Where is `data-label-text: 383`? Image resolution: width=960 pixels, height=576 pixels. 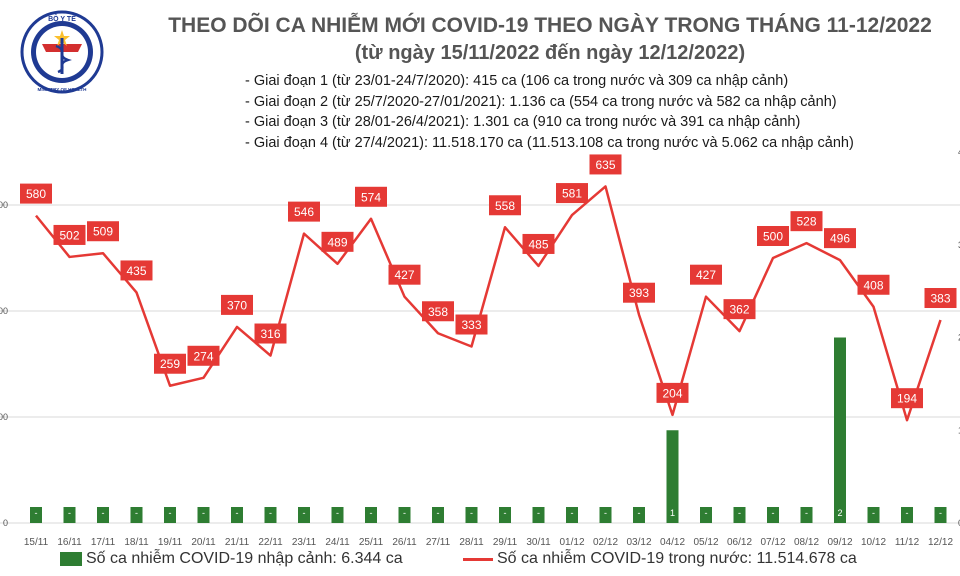 data-label-text: 383 is located at coordinates (940, 299).